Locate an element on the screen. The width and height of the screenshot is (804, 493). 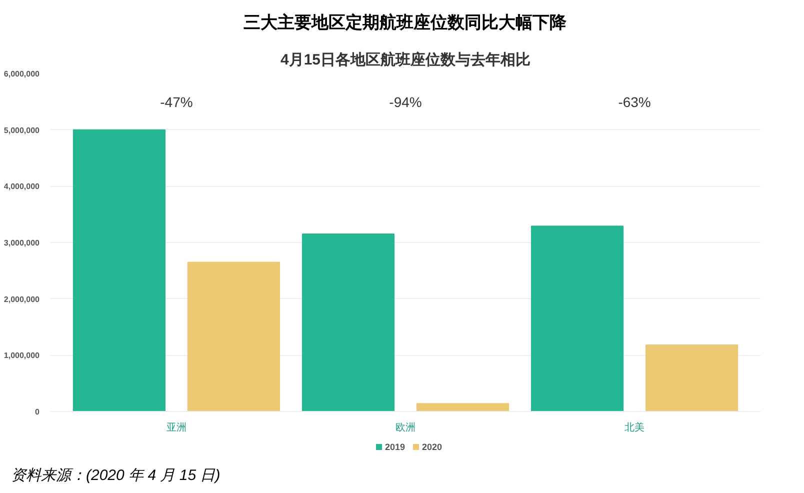
y-tick-label: 1,000,000 is located at coordinates (22, 355).